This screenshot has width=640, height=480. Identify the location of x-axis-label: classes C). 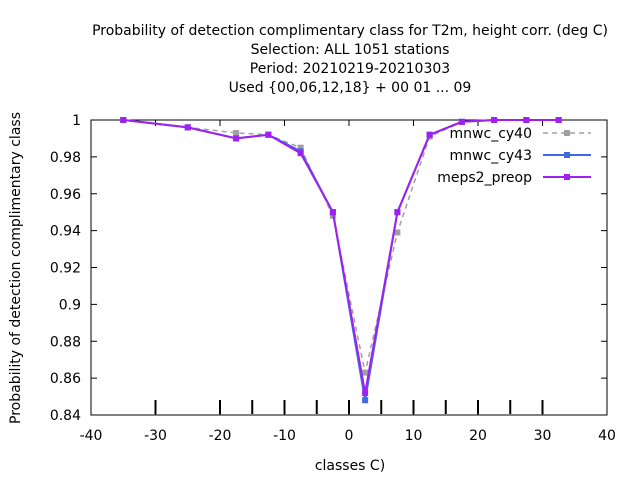
(350, 466).